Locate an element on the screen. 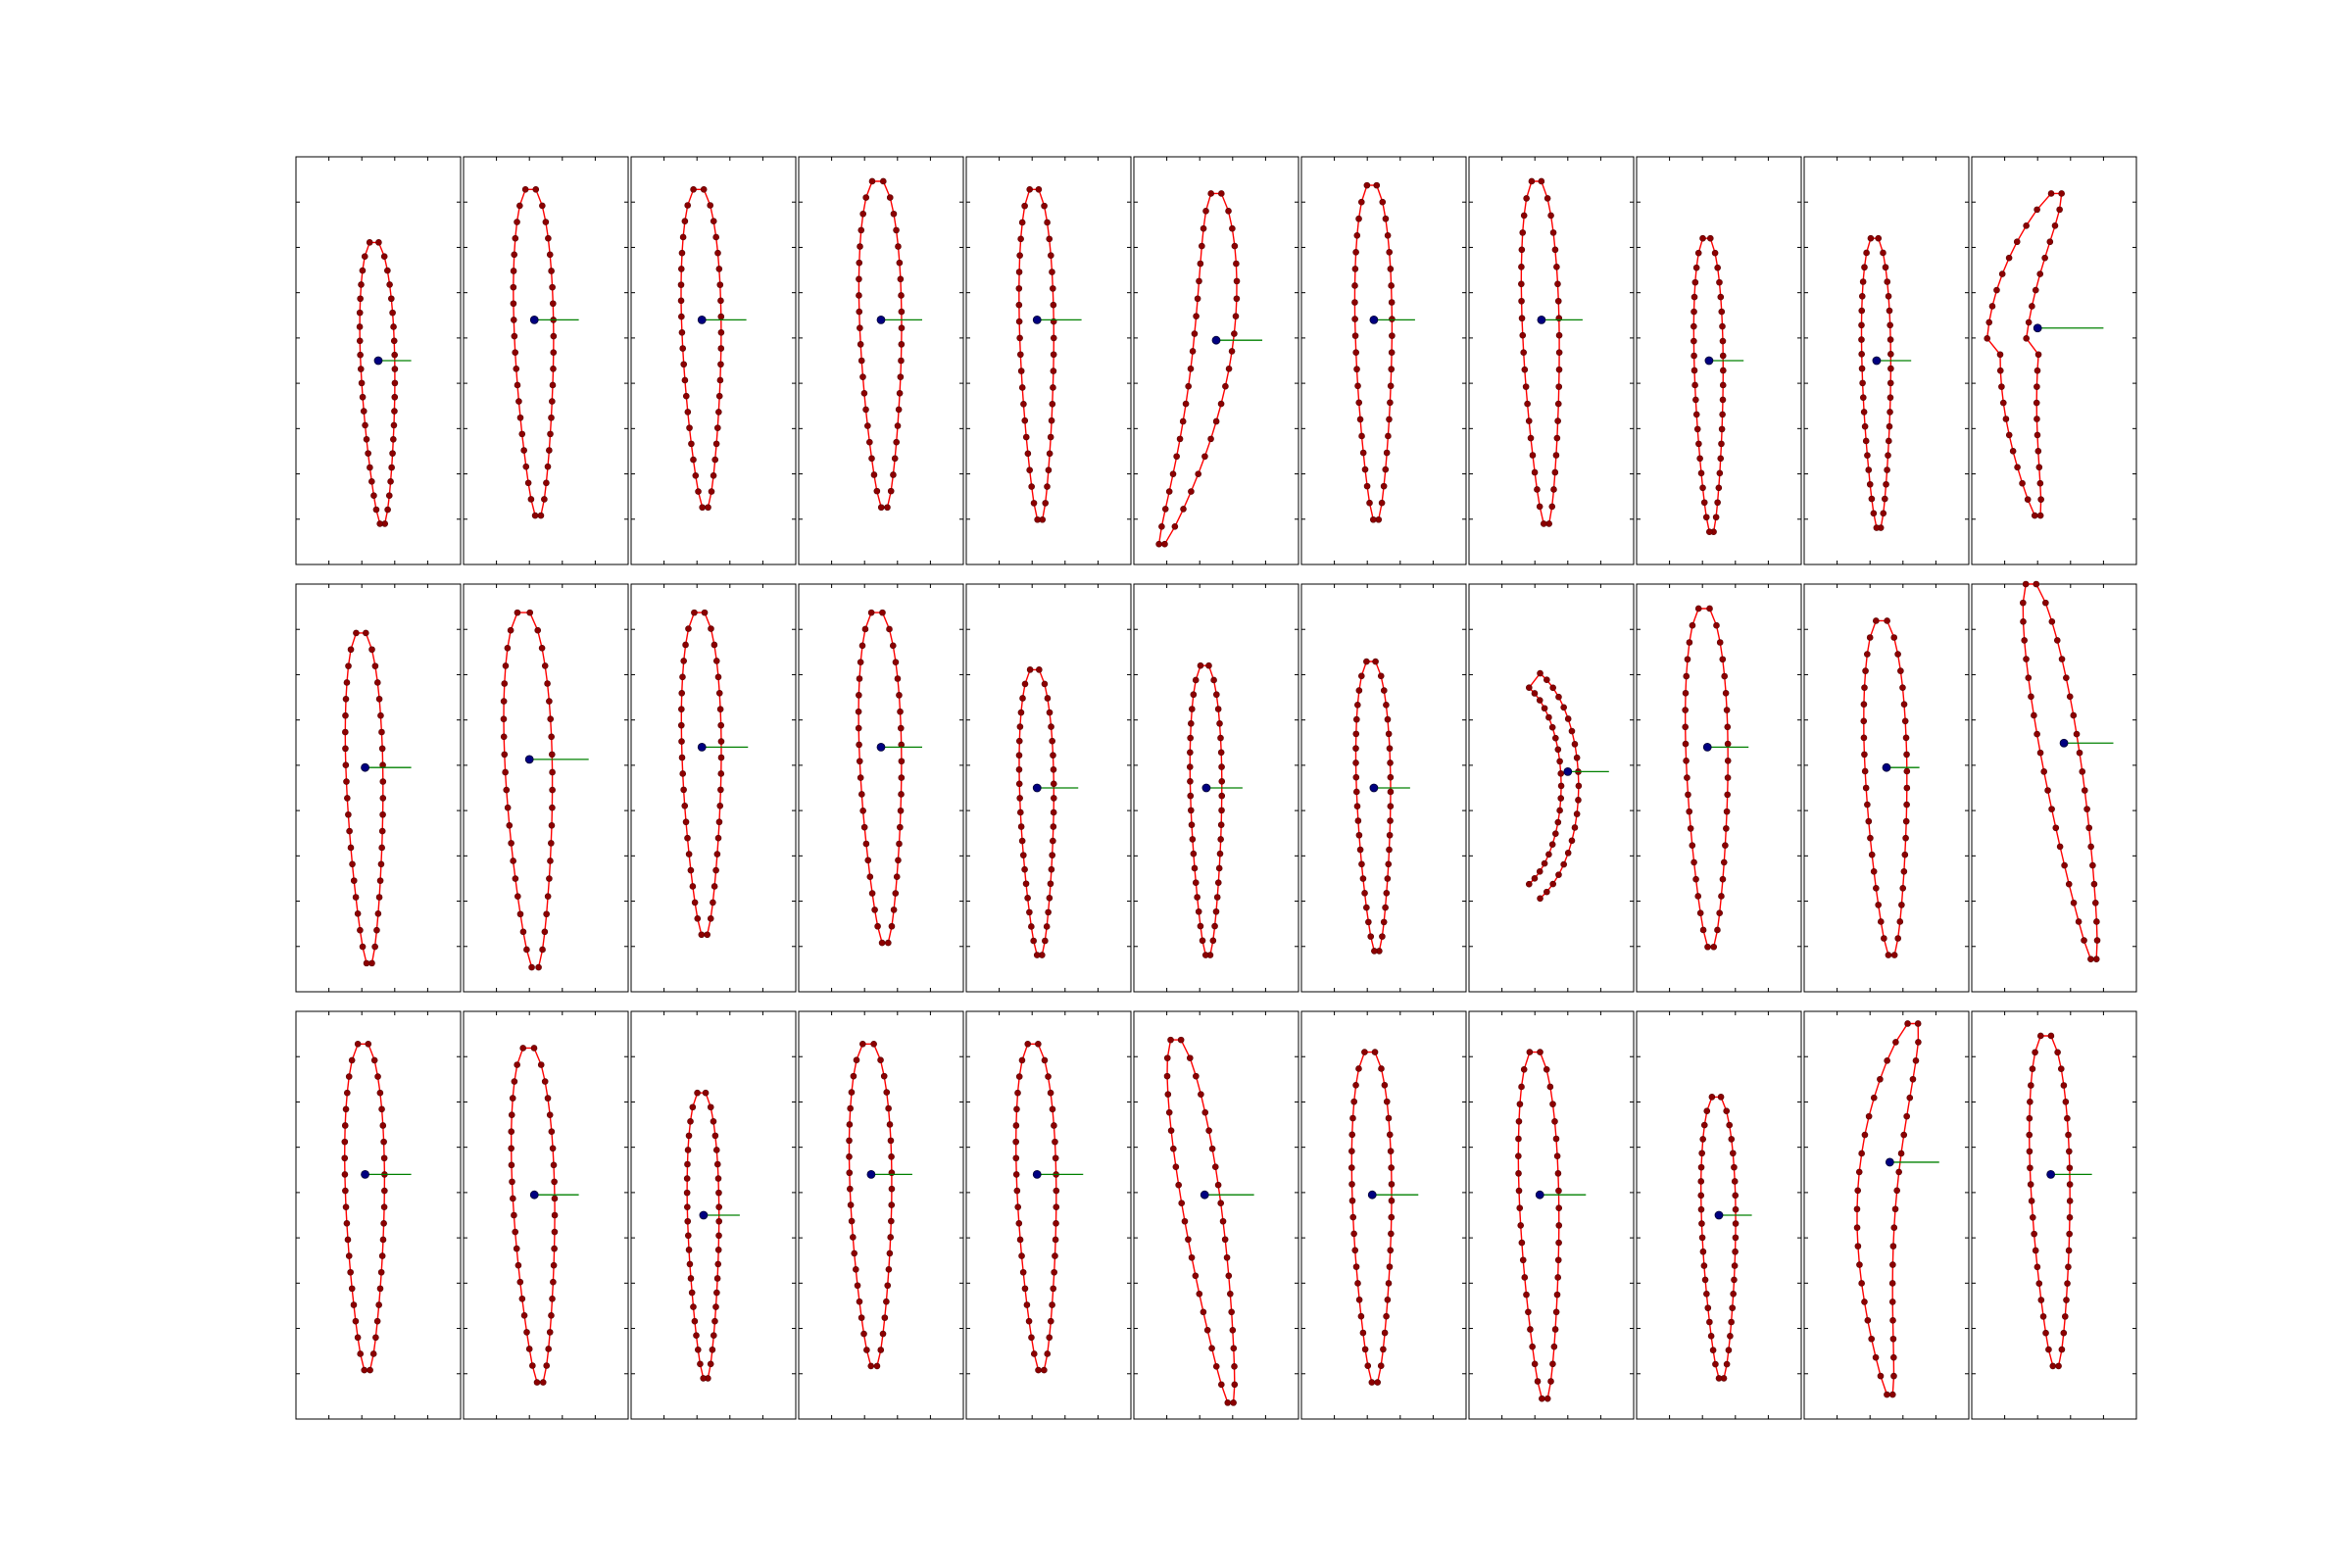 The height and width of the screenshot is (1568, 2352). centroid-point is located at coordinates (378, 361).